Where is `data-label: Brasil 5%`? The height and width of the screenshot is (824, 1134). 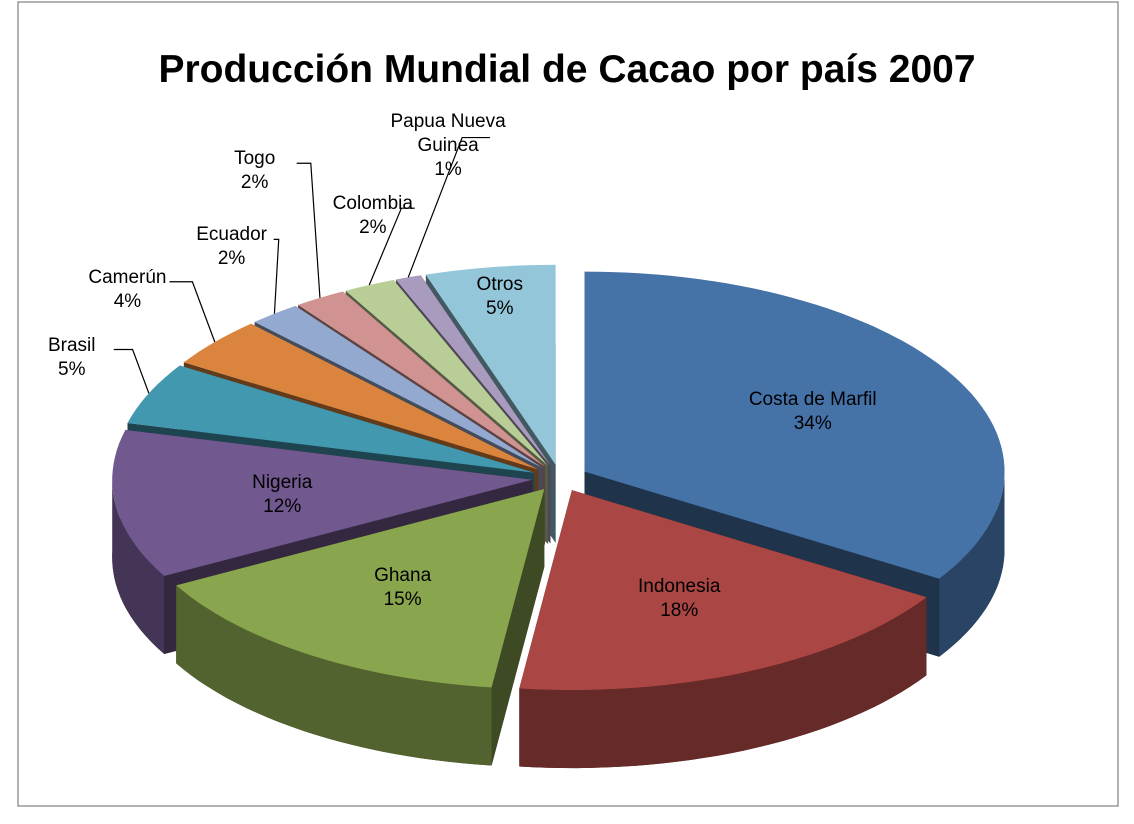 data-label: Brasil 5% is located at coordinates (72, 358).